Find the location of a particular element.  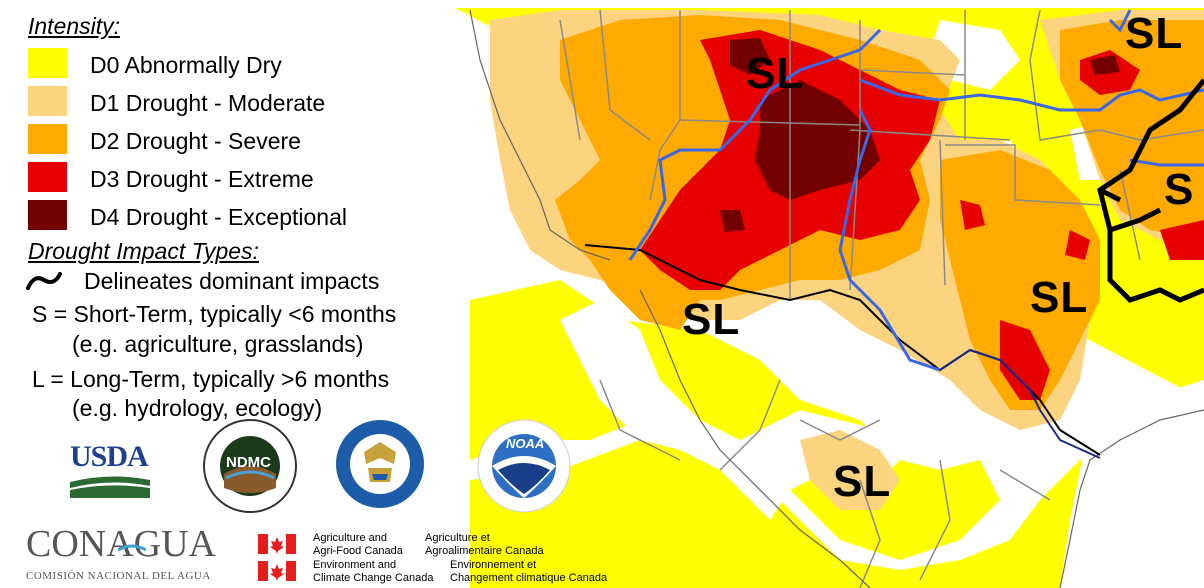

drought-area-d1 is located at coordinates (850, 470).